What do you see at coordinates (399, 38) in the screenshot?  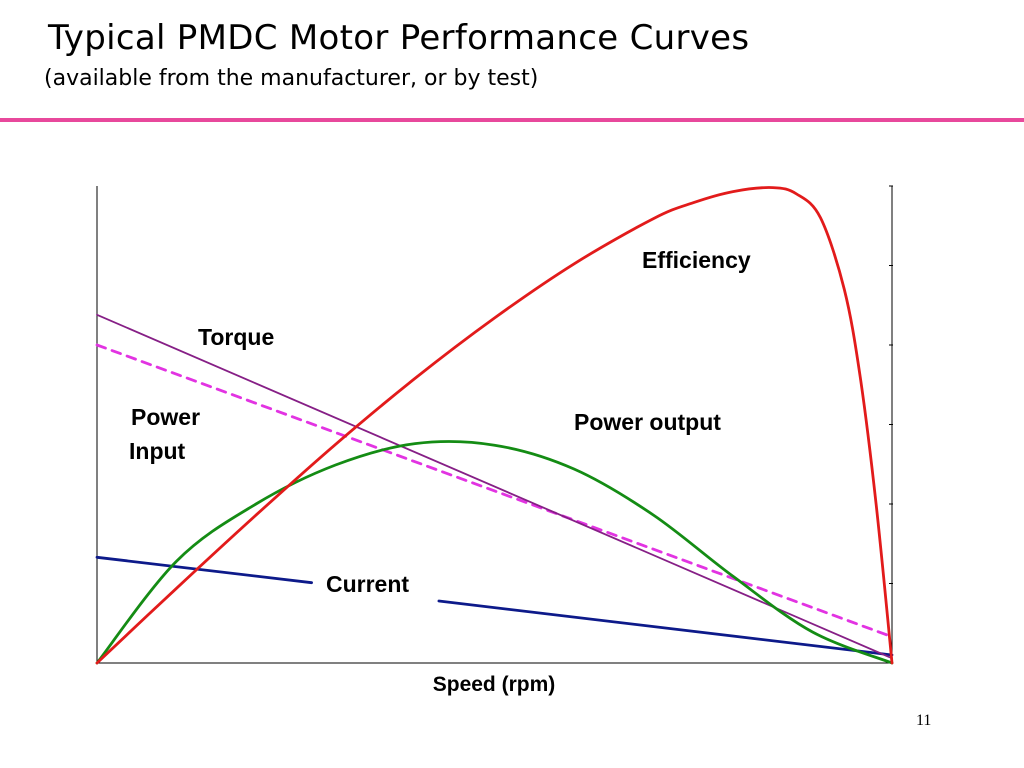 I see `slide-title: Typical PMDC Motor Performance Curves` at bounding box center [399, 38].